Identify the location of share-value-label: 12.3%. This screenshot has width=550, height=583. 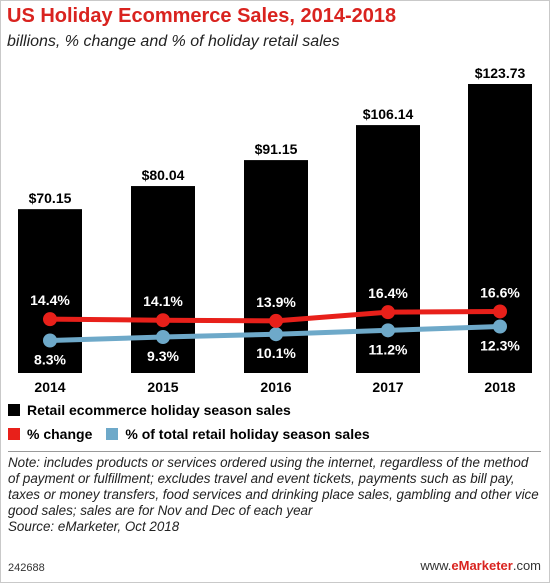
(500, 346).